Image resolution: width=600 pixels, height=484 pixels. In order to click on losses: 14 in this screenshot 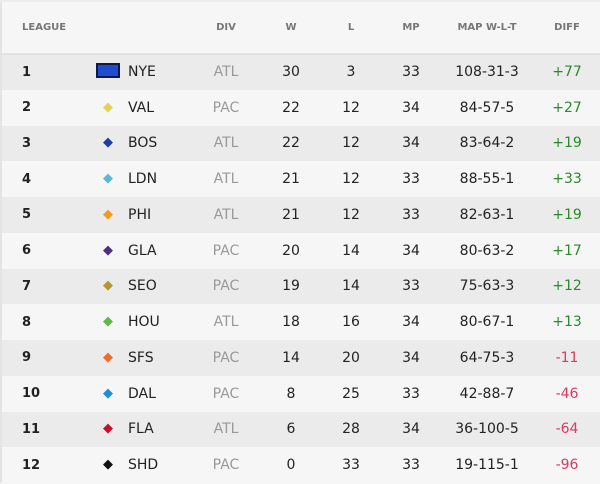, I will do `click(351, 250)`.